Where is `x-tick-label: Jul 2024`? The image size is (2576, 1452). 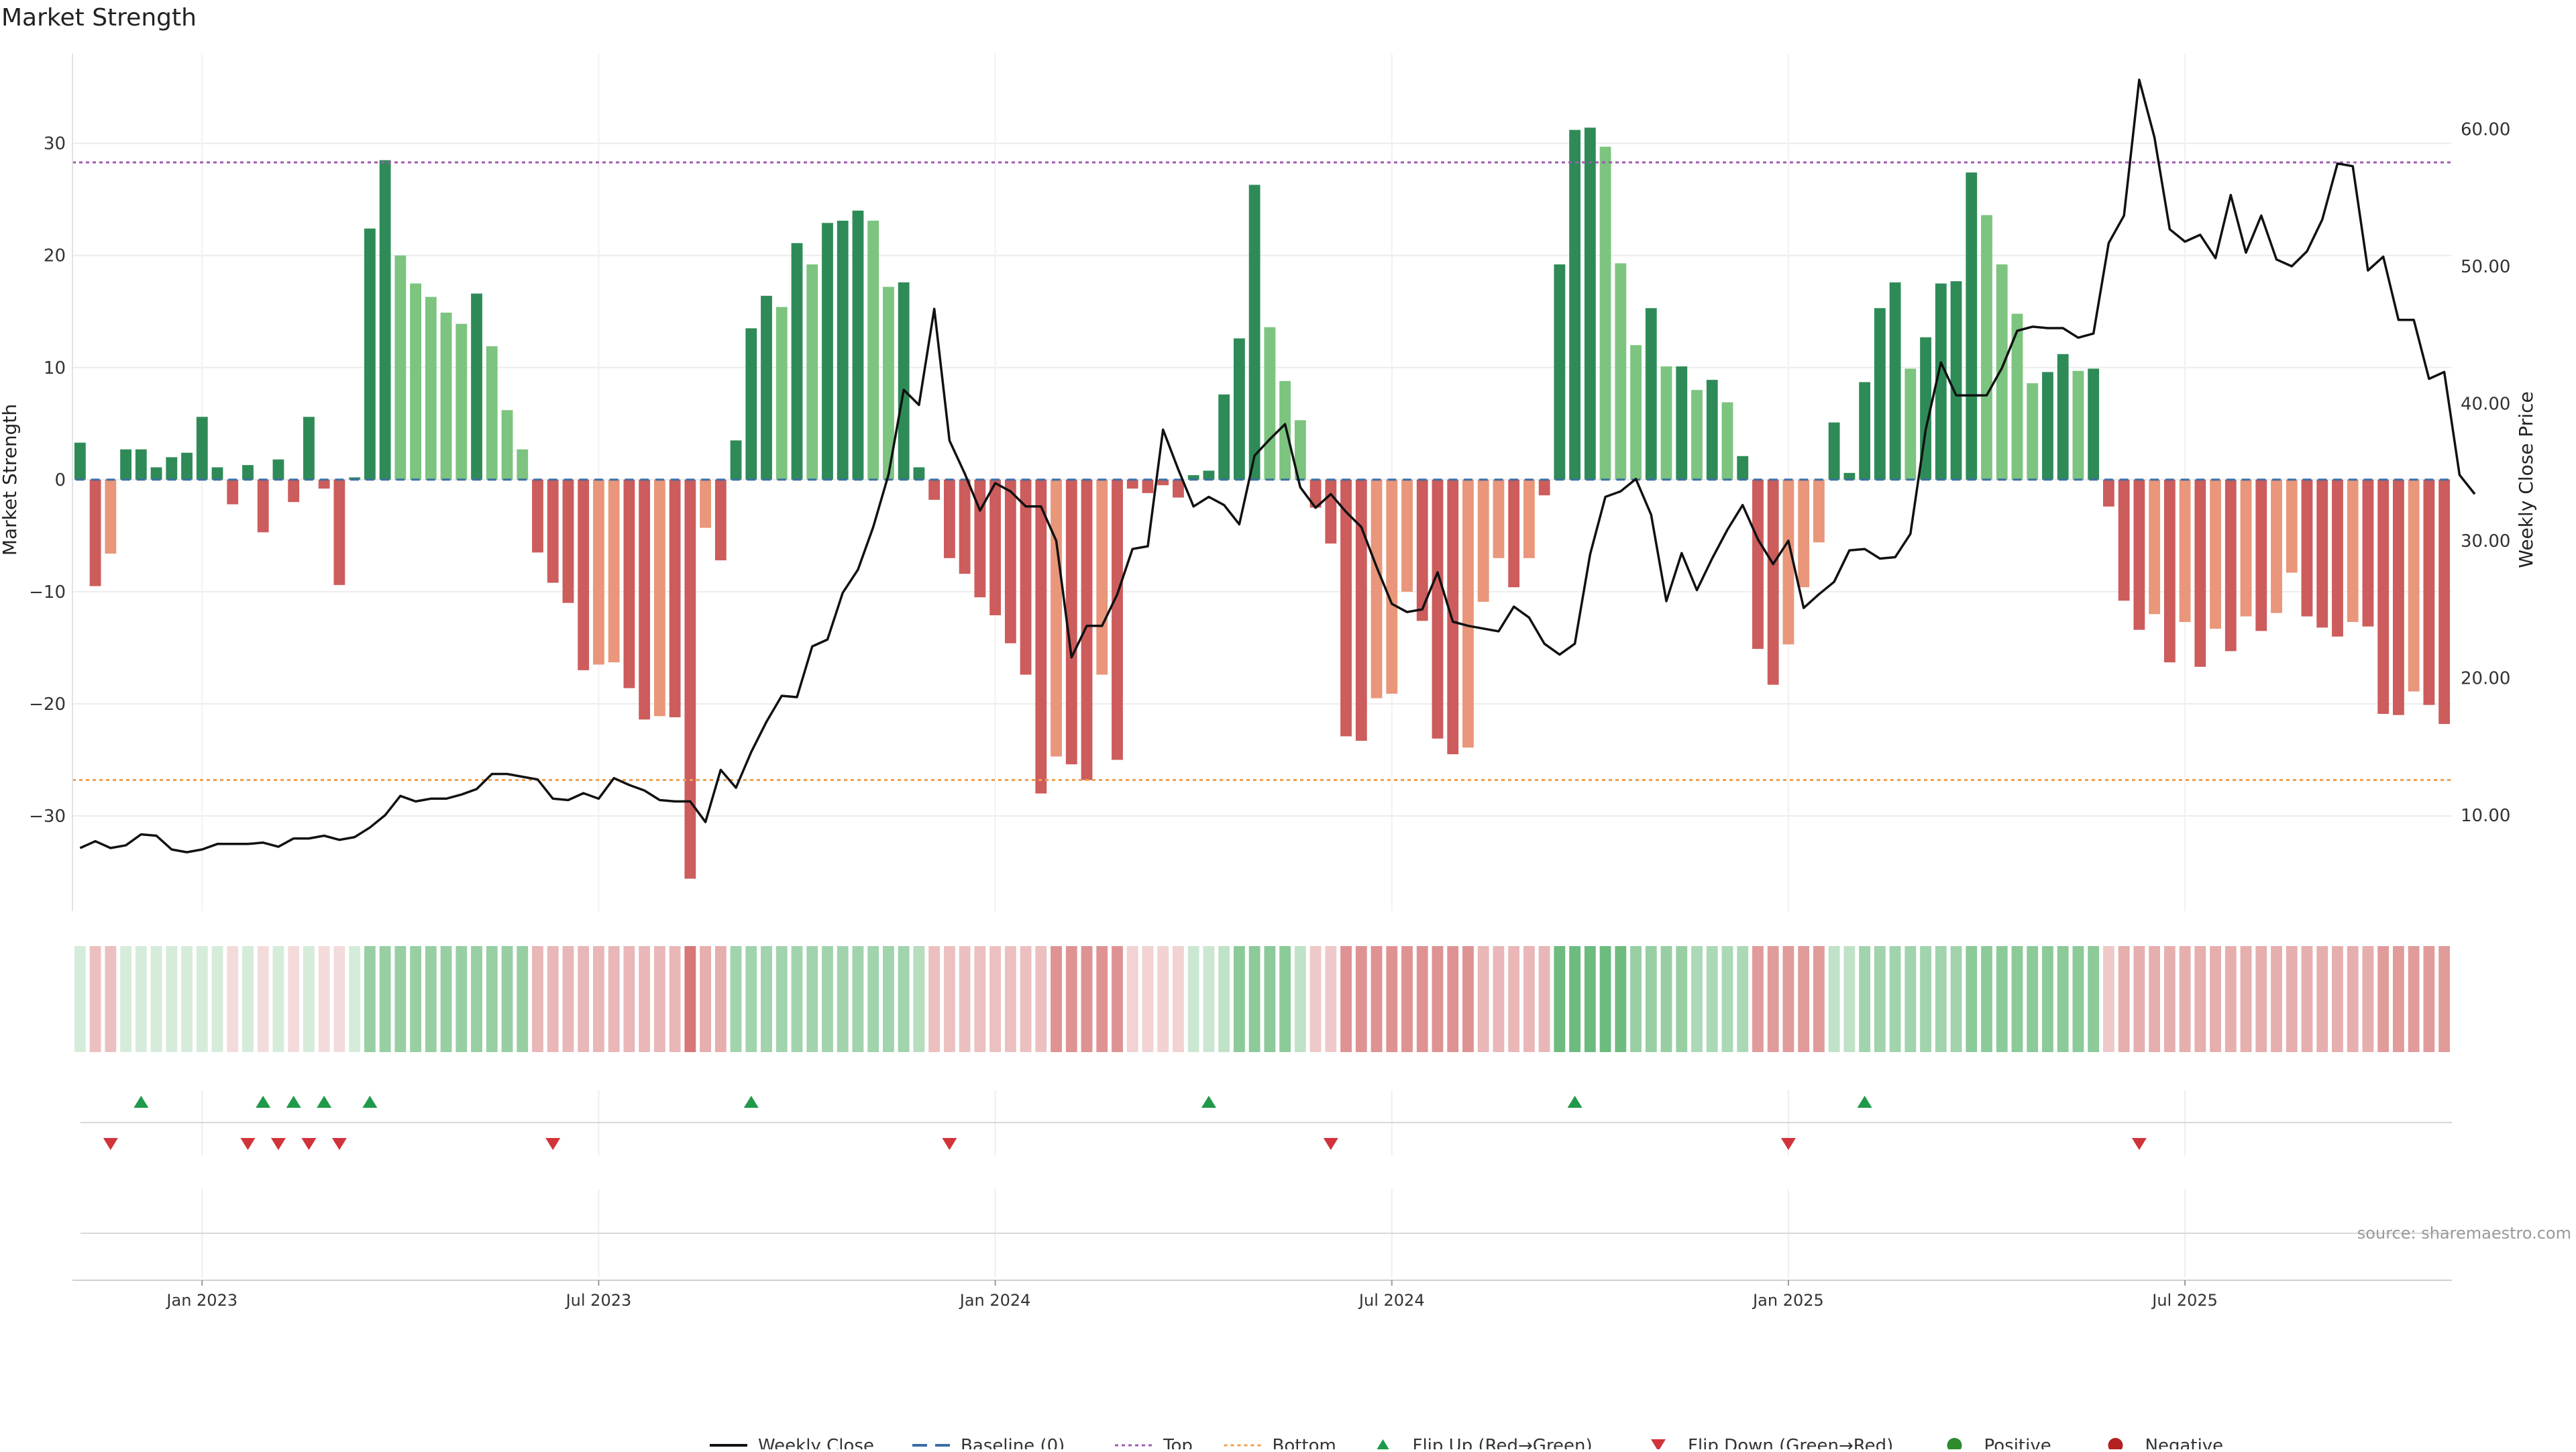 x-tick-label: Jul 2024 is located at coordinates (1391, 1301).